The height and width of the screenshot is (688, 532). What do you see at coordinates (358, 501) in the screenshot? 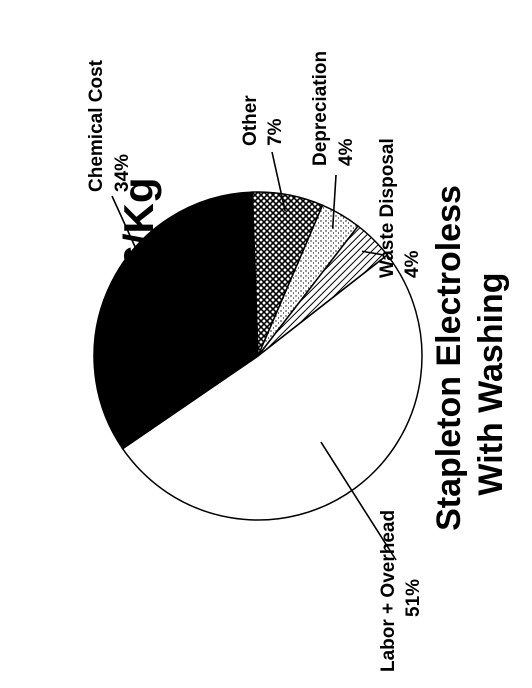
I see `leader-labor-overhead` at bounding box center [358, 501].